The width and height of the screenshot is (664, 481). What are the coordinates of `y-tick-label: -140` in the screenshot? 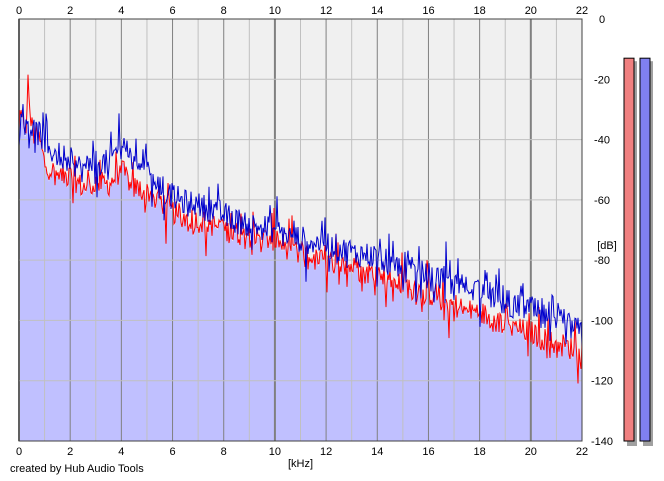 It's located at (602, 442).